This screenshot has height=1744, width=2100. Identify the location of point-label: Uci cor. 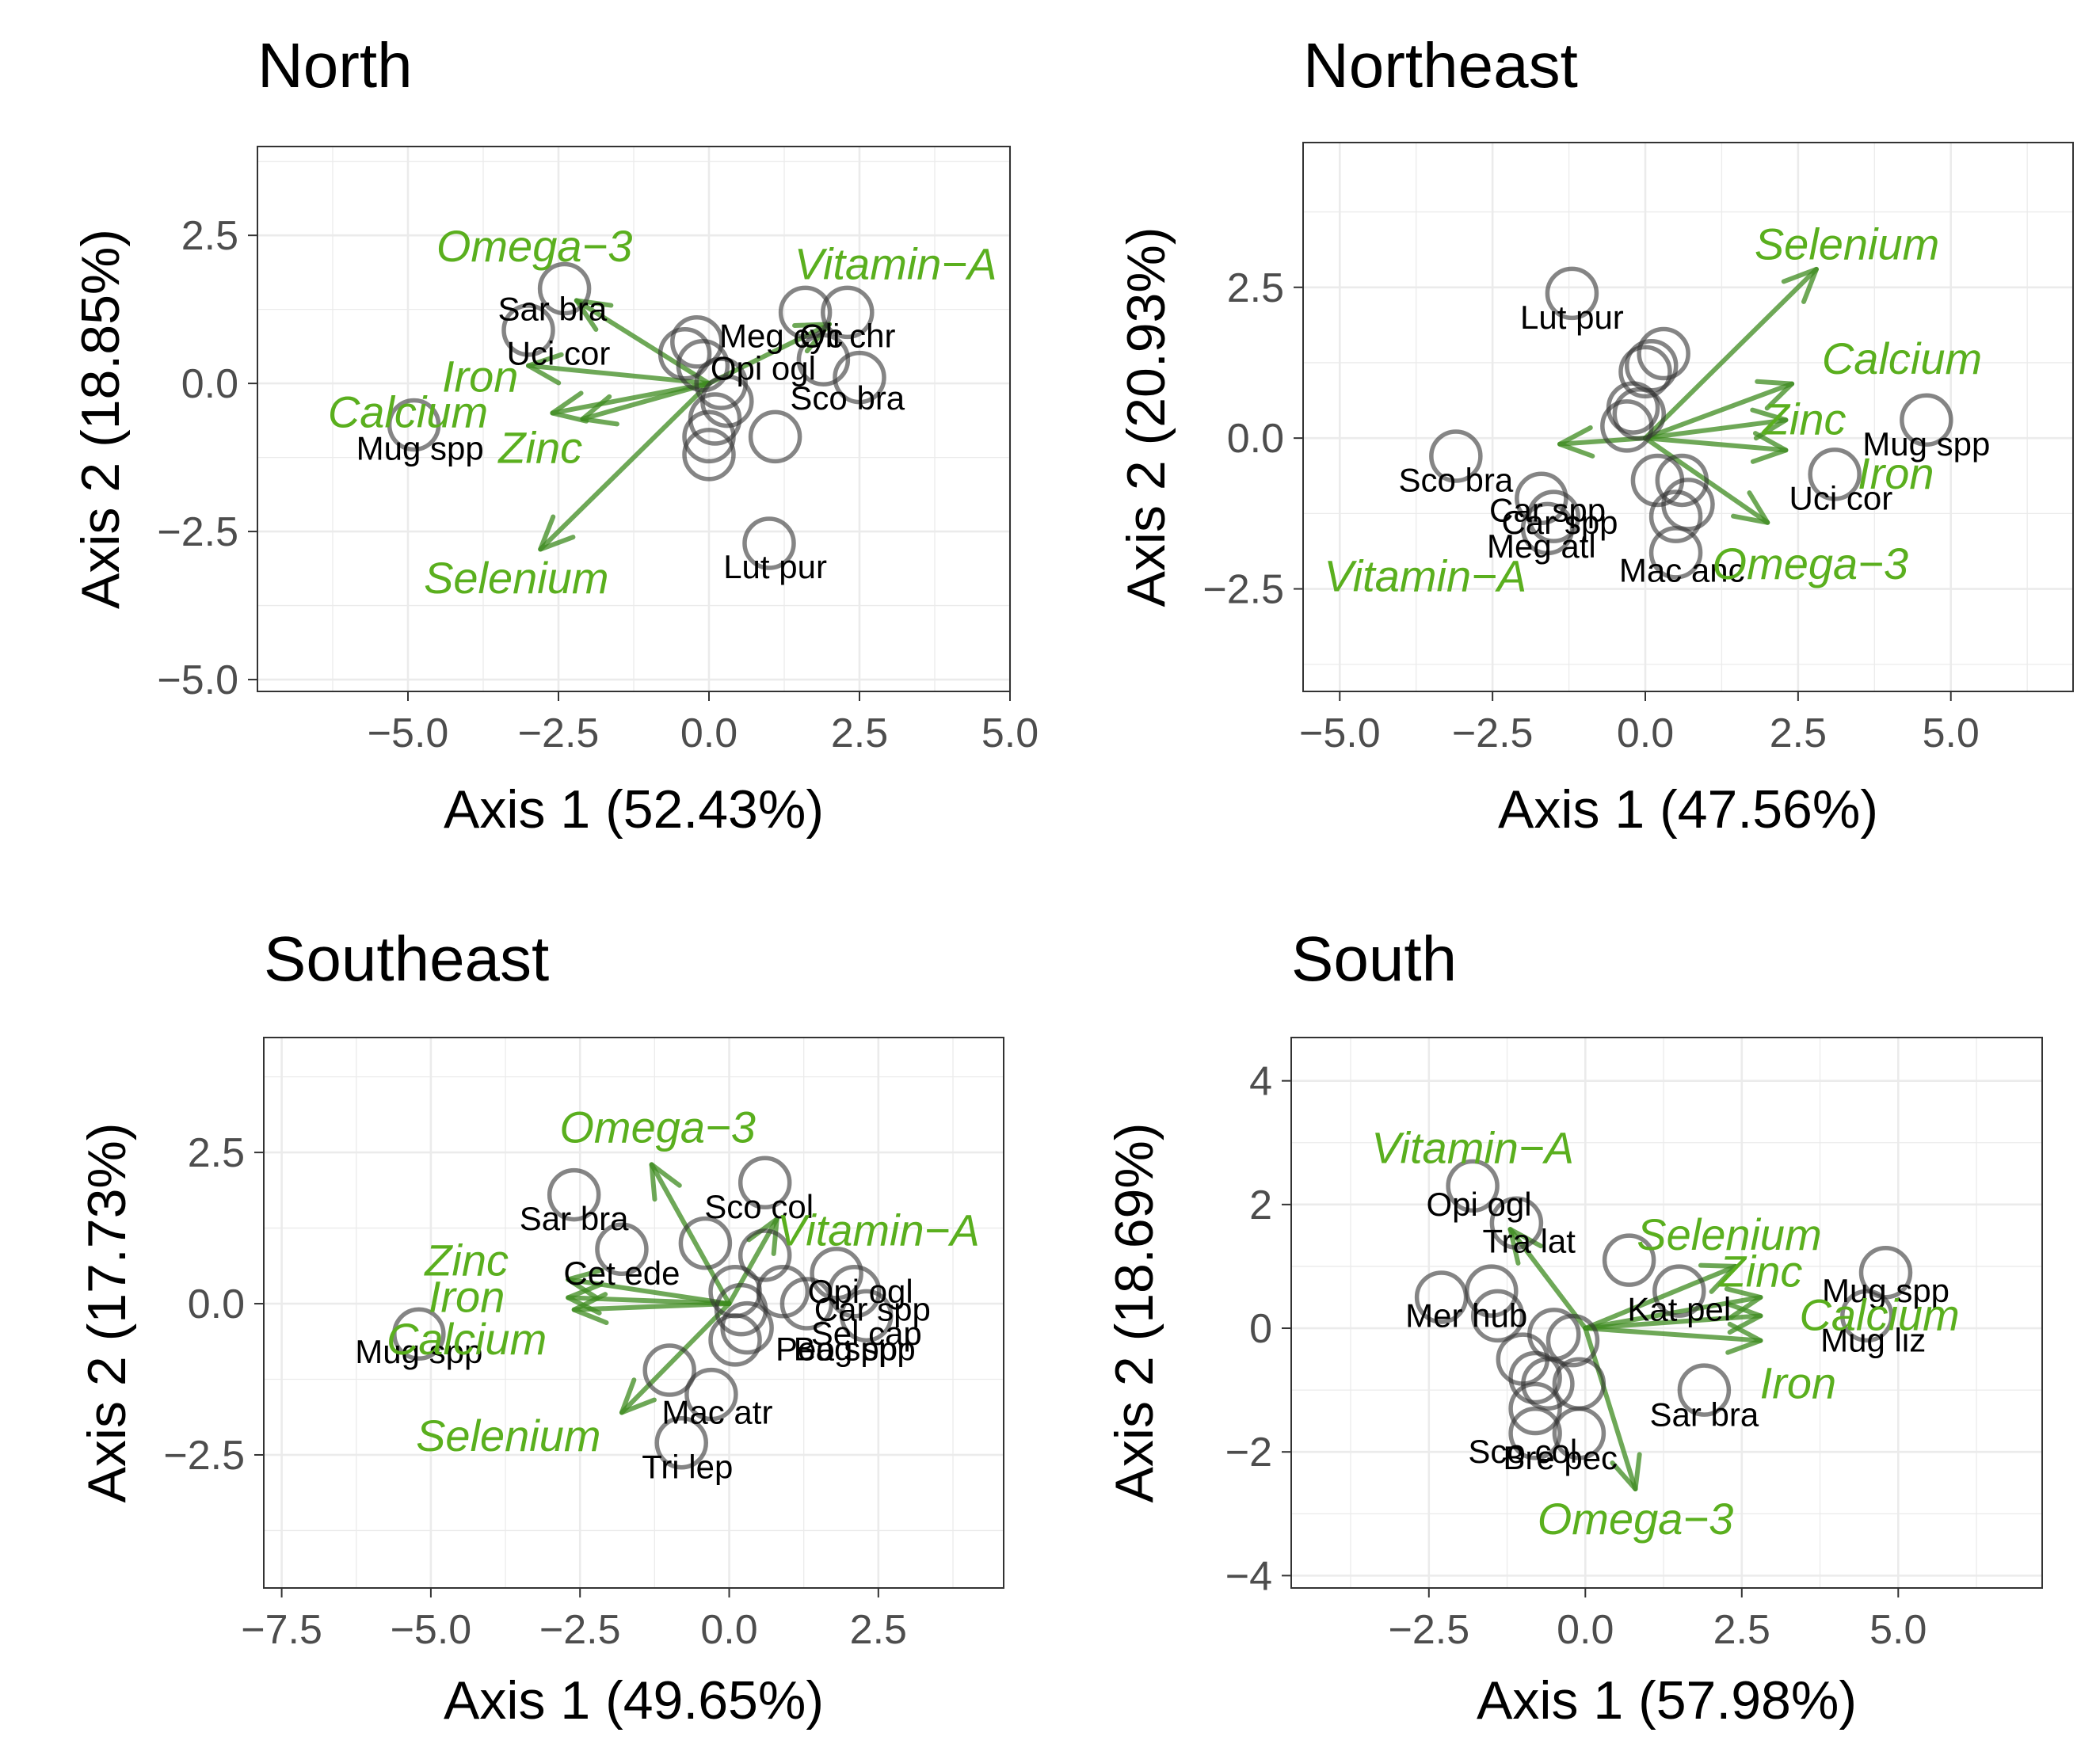
(1841, 498).